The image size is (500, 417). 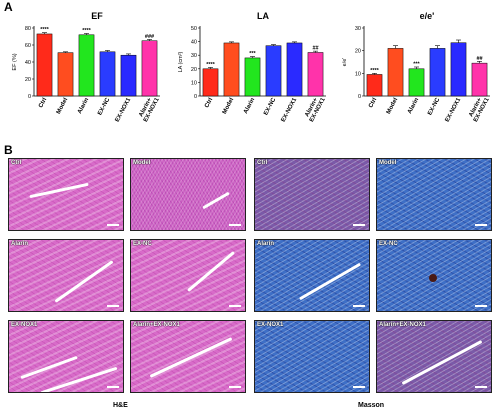 What do you see at coordinates (142, 163) in the screenshot?
I see `he-tile-label: Model` at bounding box center [142, 163].